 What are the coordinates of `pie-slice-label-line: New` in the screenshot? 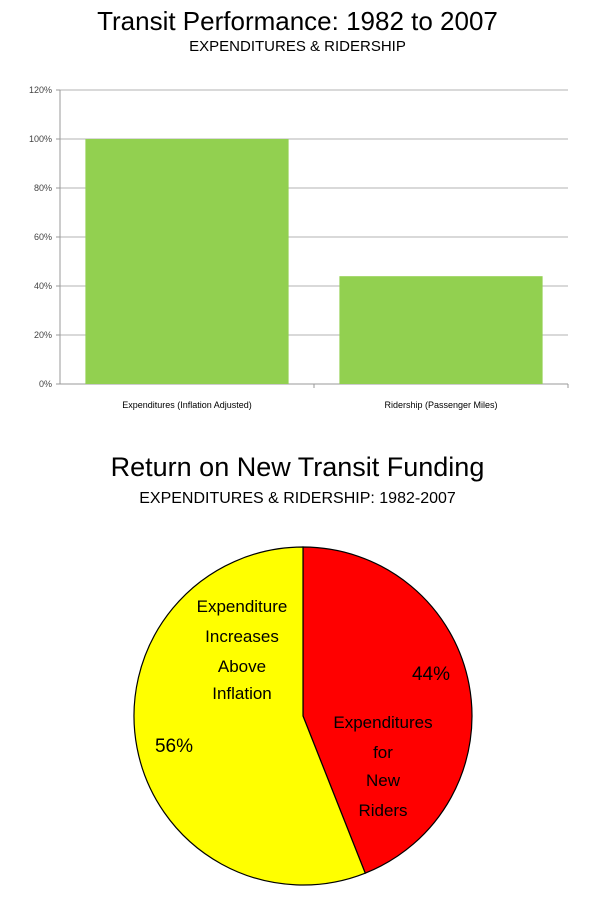 It's located at (383, 780).